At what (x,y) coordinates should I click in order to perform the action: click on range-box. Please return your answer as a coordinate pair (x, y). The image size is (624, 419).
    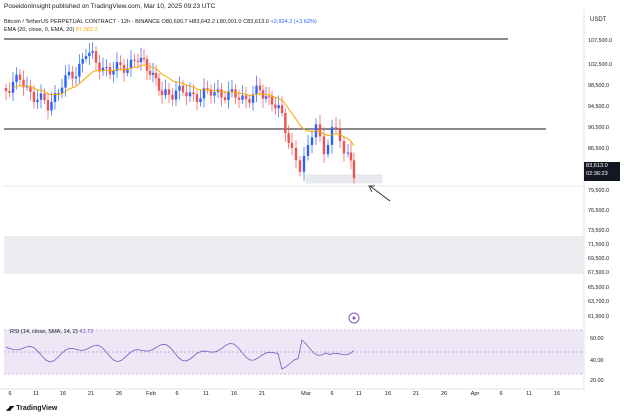
    Looking at the image, I should click on (344, 179).